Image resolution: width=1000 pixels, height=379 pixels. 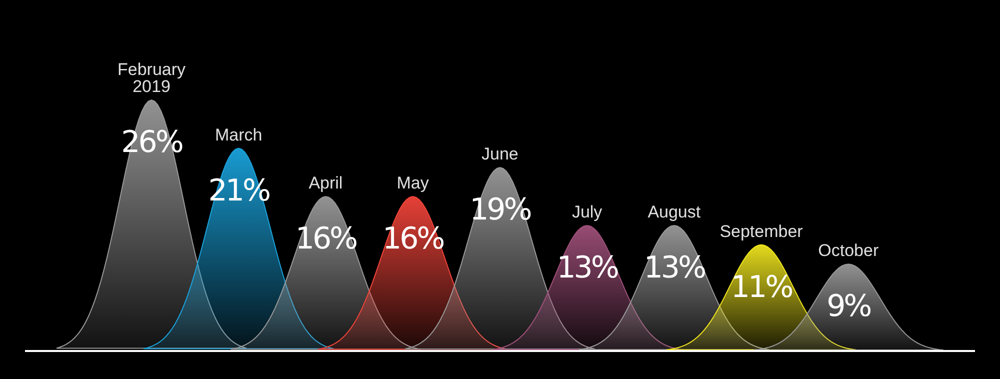 I want to click on category-label: March, so click(x=238, y=134).